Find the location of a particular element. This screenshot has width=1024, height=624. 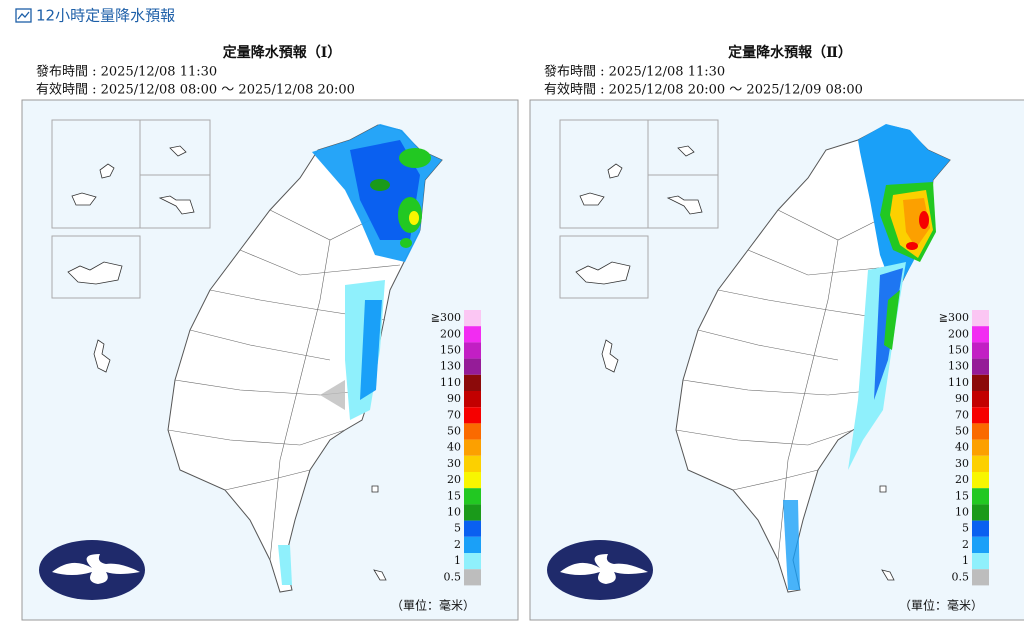

panel-title: 定量降水預報（Ⅰ） is located at coordinates (282, 52).